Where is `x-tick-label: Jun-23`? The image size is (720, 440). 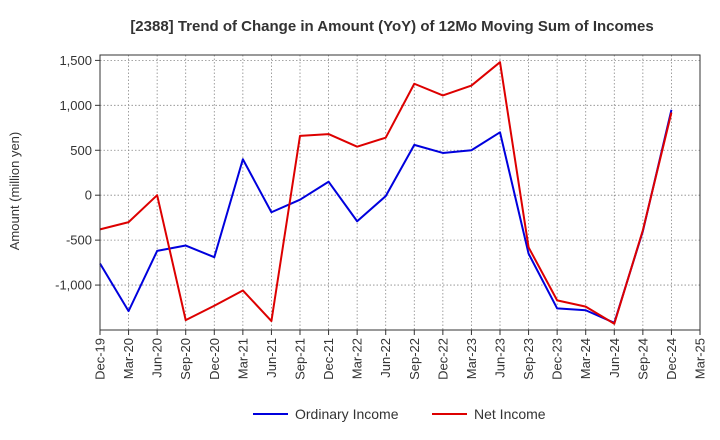
x-tick-label: Jun-23 is located at coordinates (500, 358).